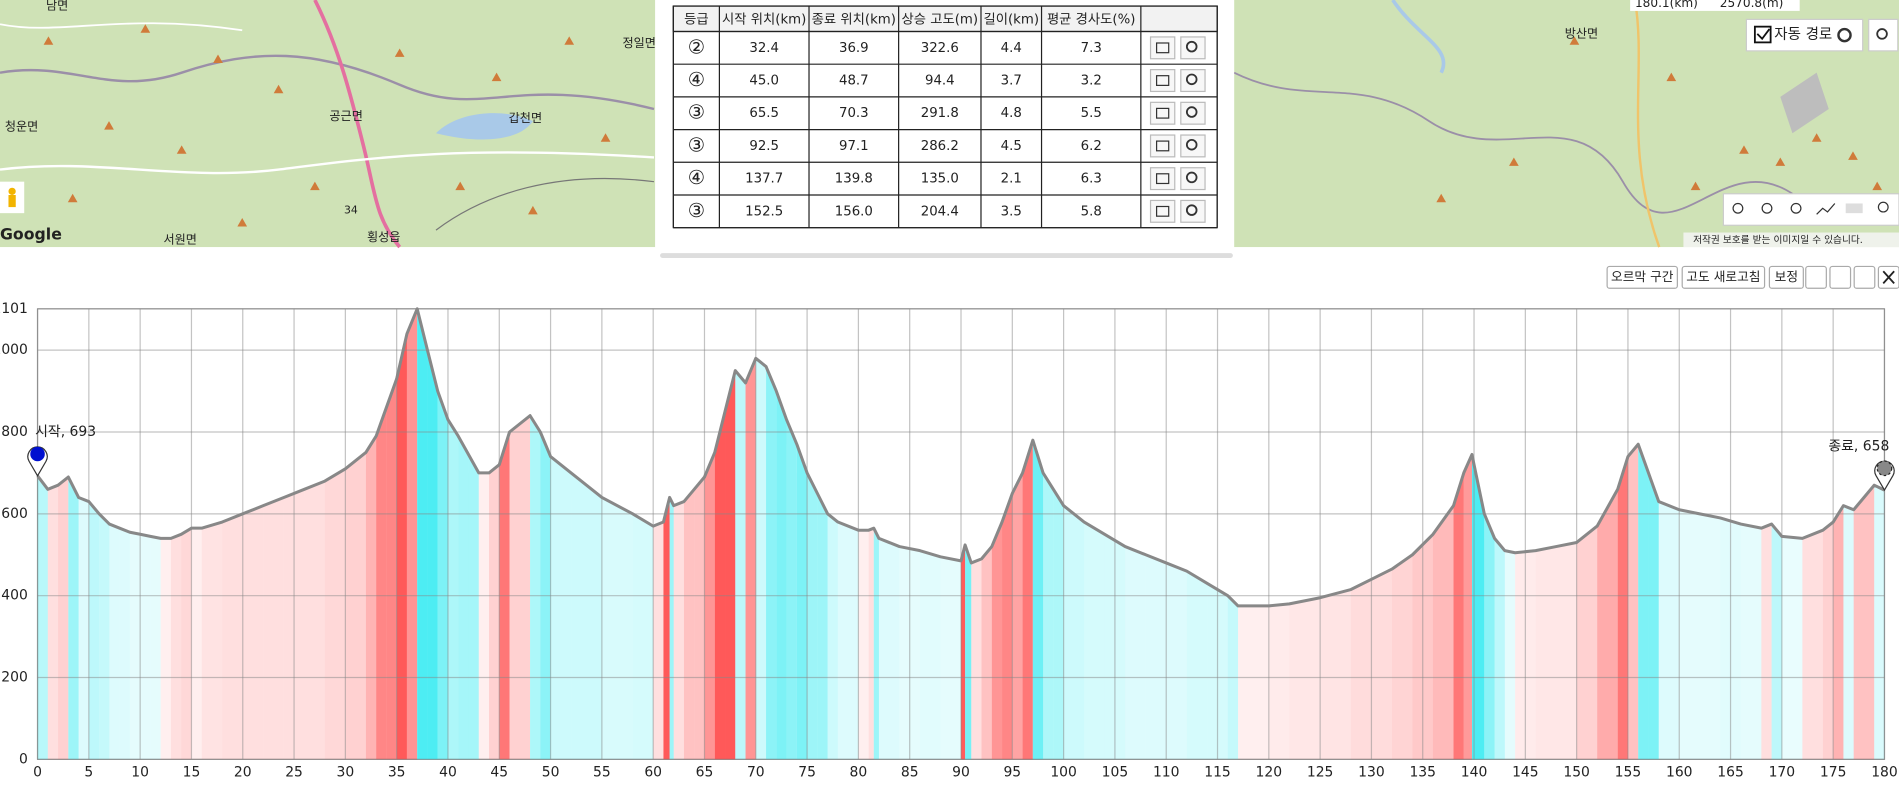 The width and height of the screenshot is (1899, 786). I want to click on x-tick-label: 55, so click(602, 773).